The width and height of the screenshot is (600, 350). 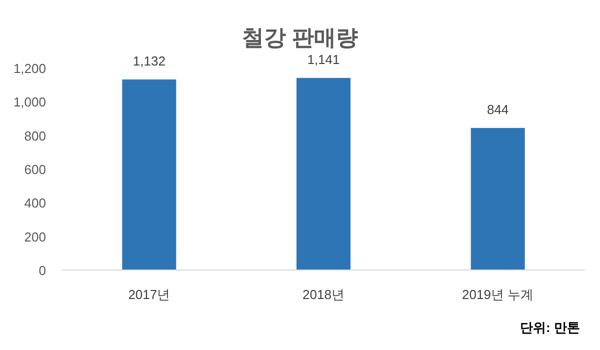 What do you see at coordinates (42, 270) in the screenshot?
I see `y-tick-label: 0` at bounding box center [42, 270].